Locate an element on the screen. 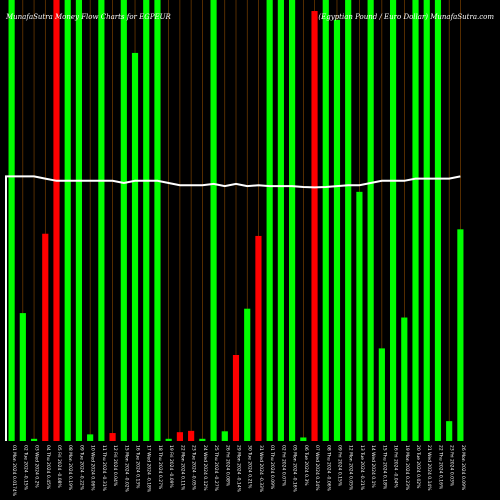 Image resolution: width=500 pixels, height=500 pixels. x-tick-label: 21 Wed 2024 0.14% is located at coordinates (429, 468).